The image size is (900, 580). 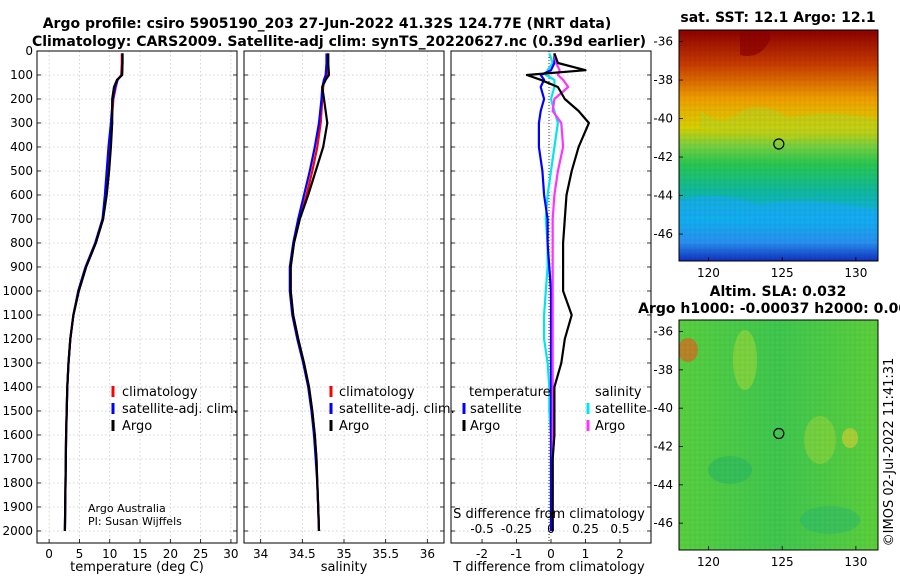 I want to click on y-tick-label: 600, so click(x=21, y=195).